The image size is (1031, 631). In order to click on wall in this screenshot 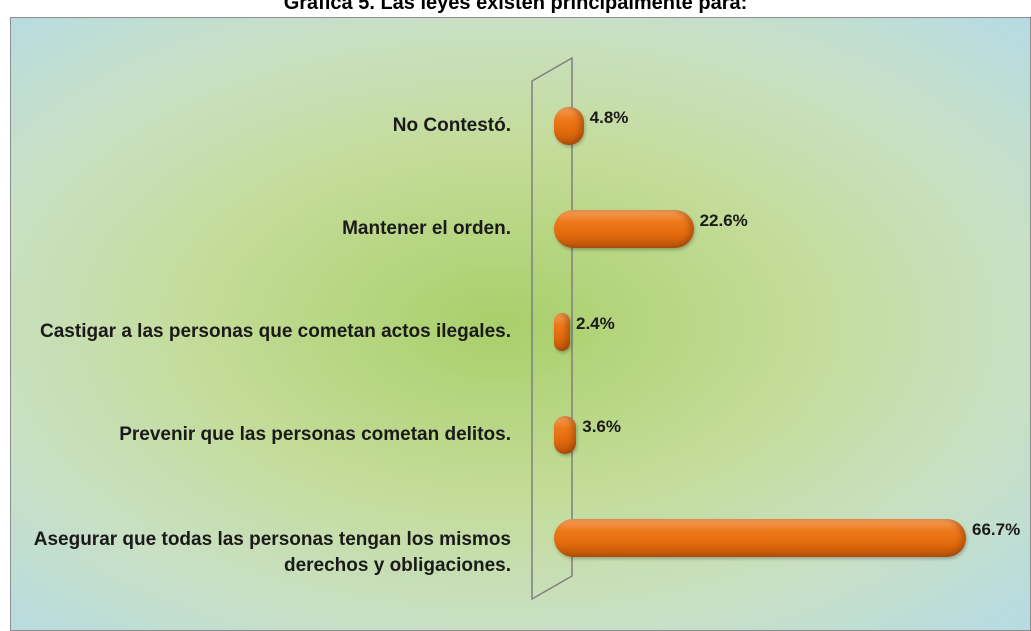, I will do `click(552, 328)`.